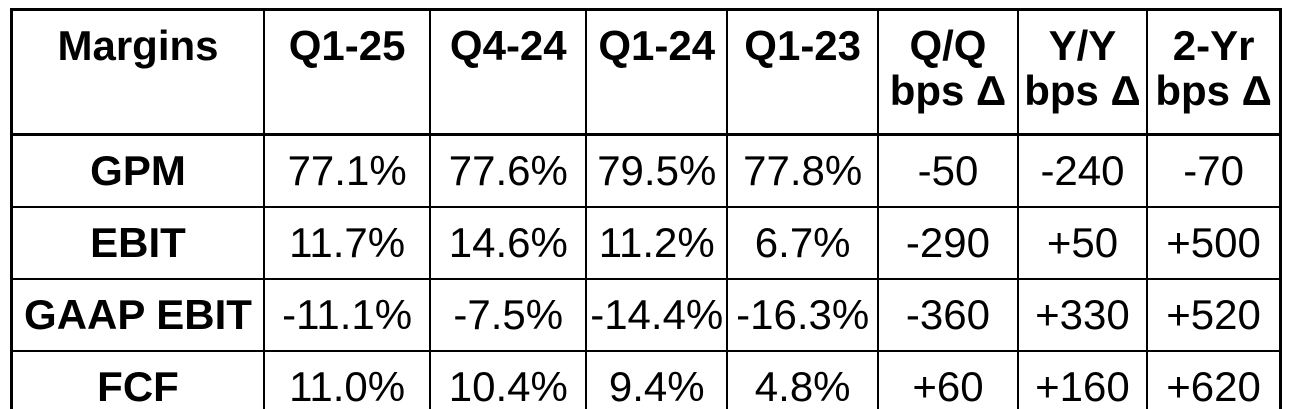 The height and width of the screenshot is (409, 1292). Describe the element at coordinates (1213, 45) in the screenshot. I see `column-header-label: 2-Yr` at that location.